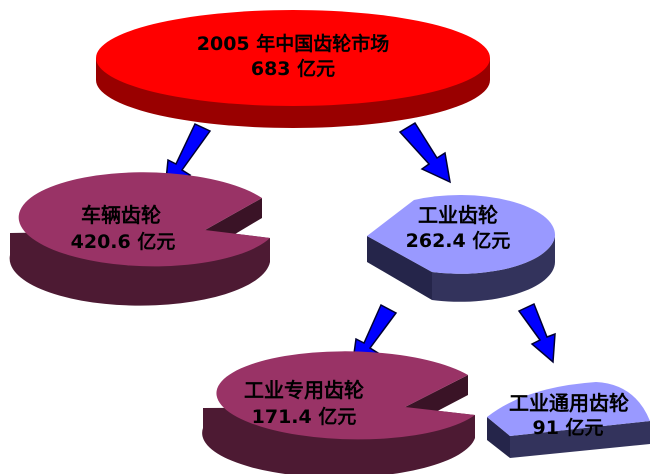 The image size is (657, 474). I want to click on vehicle-gear-node-top, so click(144, 219).